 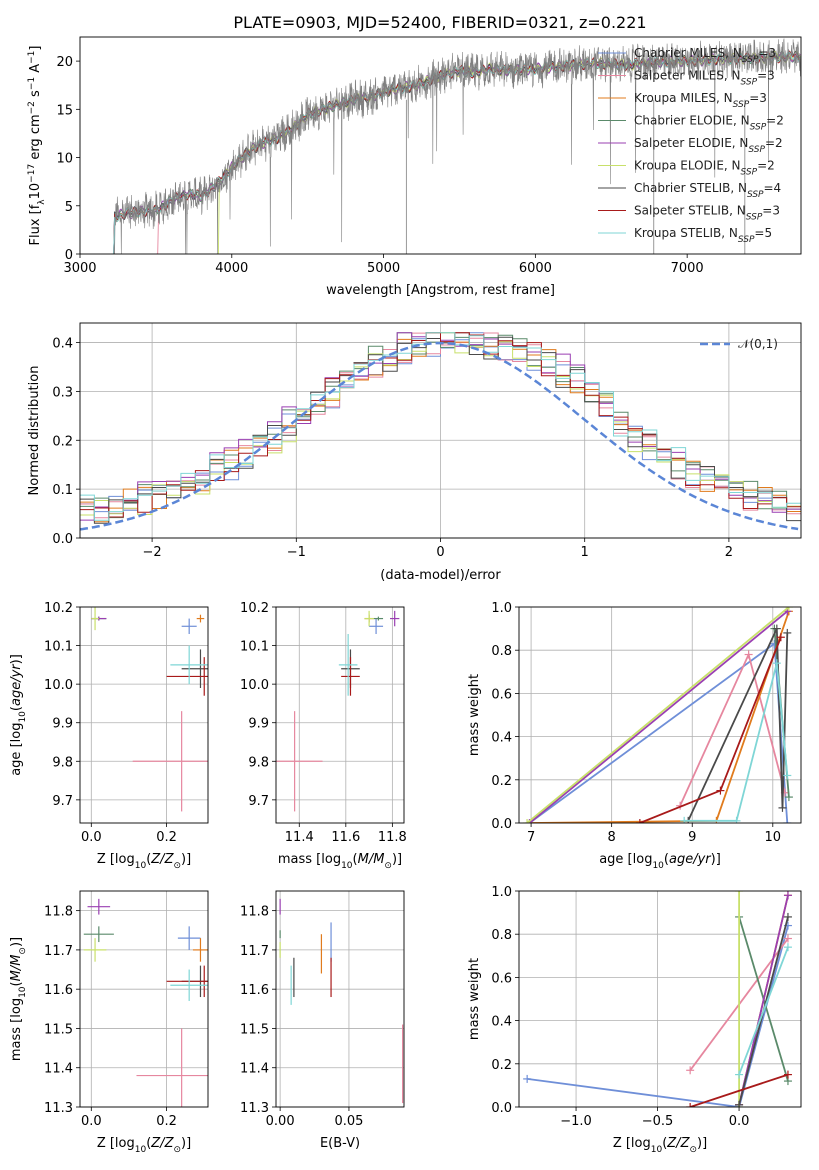 What do you see at coordinates (392, 837) in the screenshot?
I see `tick-label-x: 11.8` at bounding box center [392, 837].